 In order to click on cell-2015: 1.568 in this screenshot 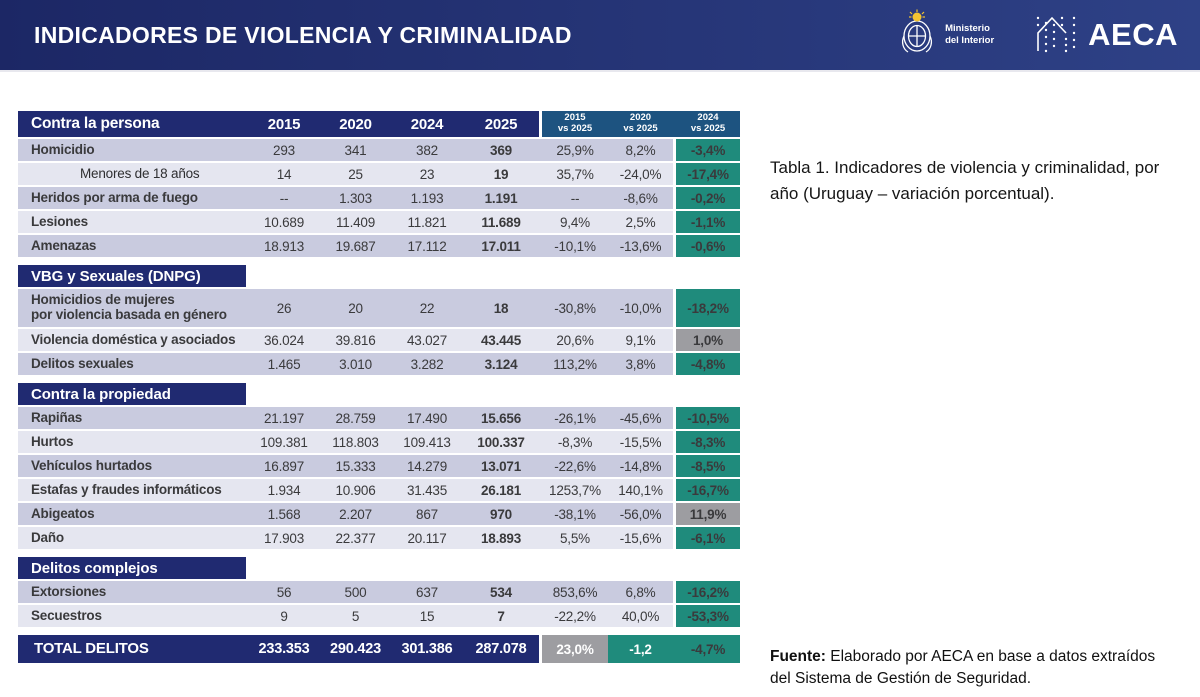, I will do `click(284, 514)`.